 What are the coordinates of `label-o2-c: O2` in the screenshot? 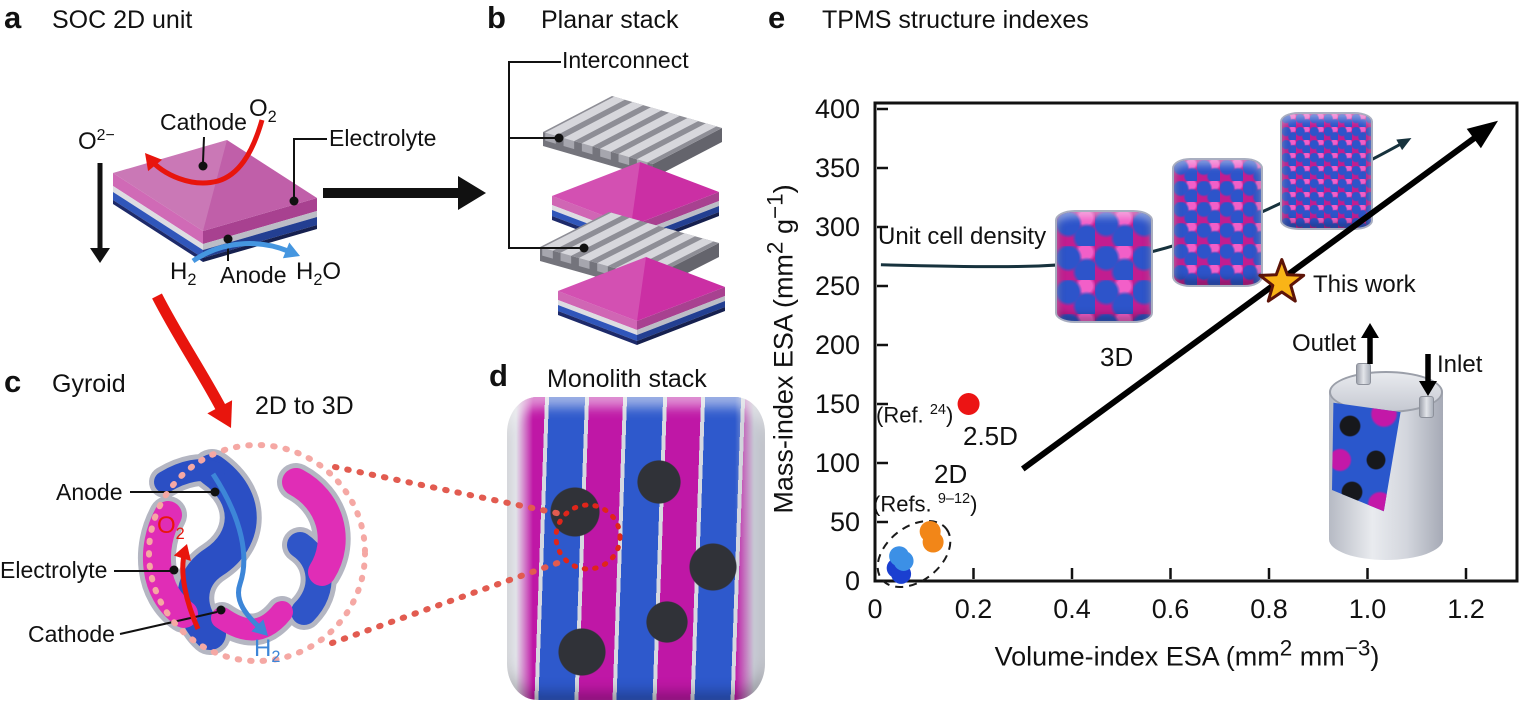 It's located at (171, 527).